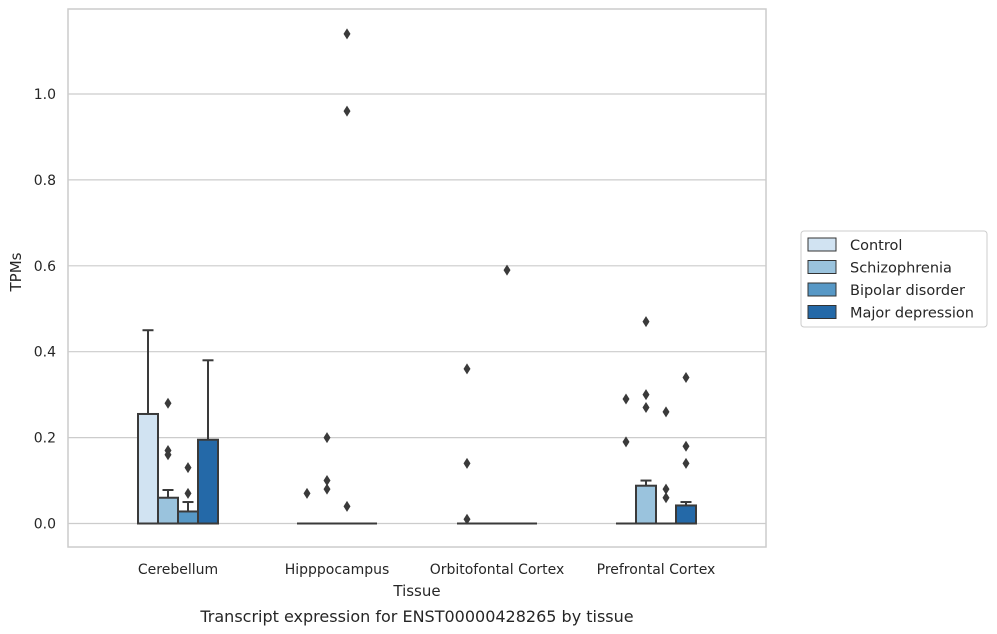  What do you see at coordinates (45, 525) in the screenshot?
I see `y-tick-label: 0.0` at bounding box center [45, 525].